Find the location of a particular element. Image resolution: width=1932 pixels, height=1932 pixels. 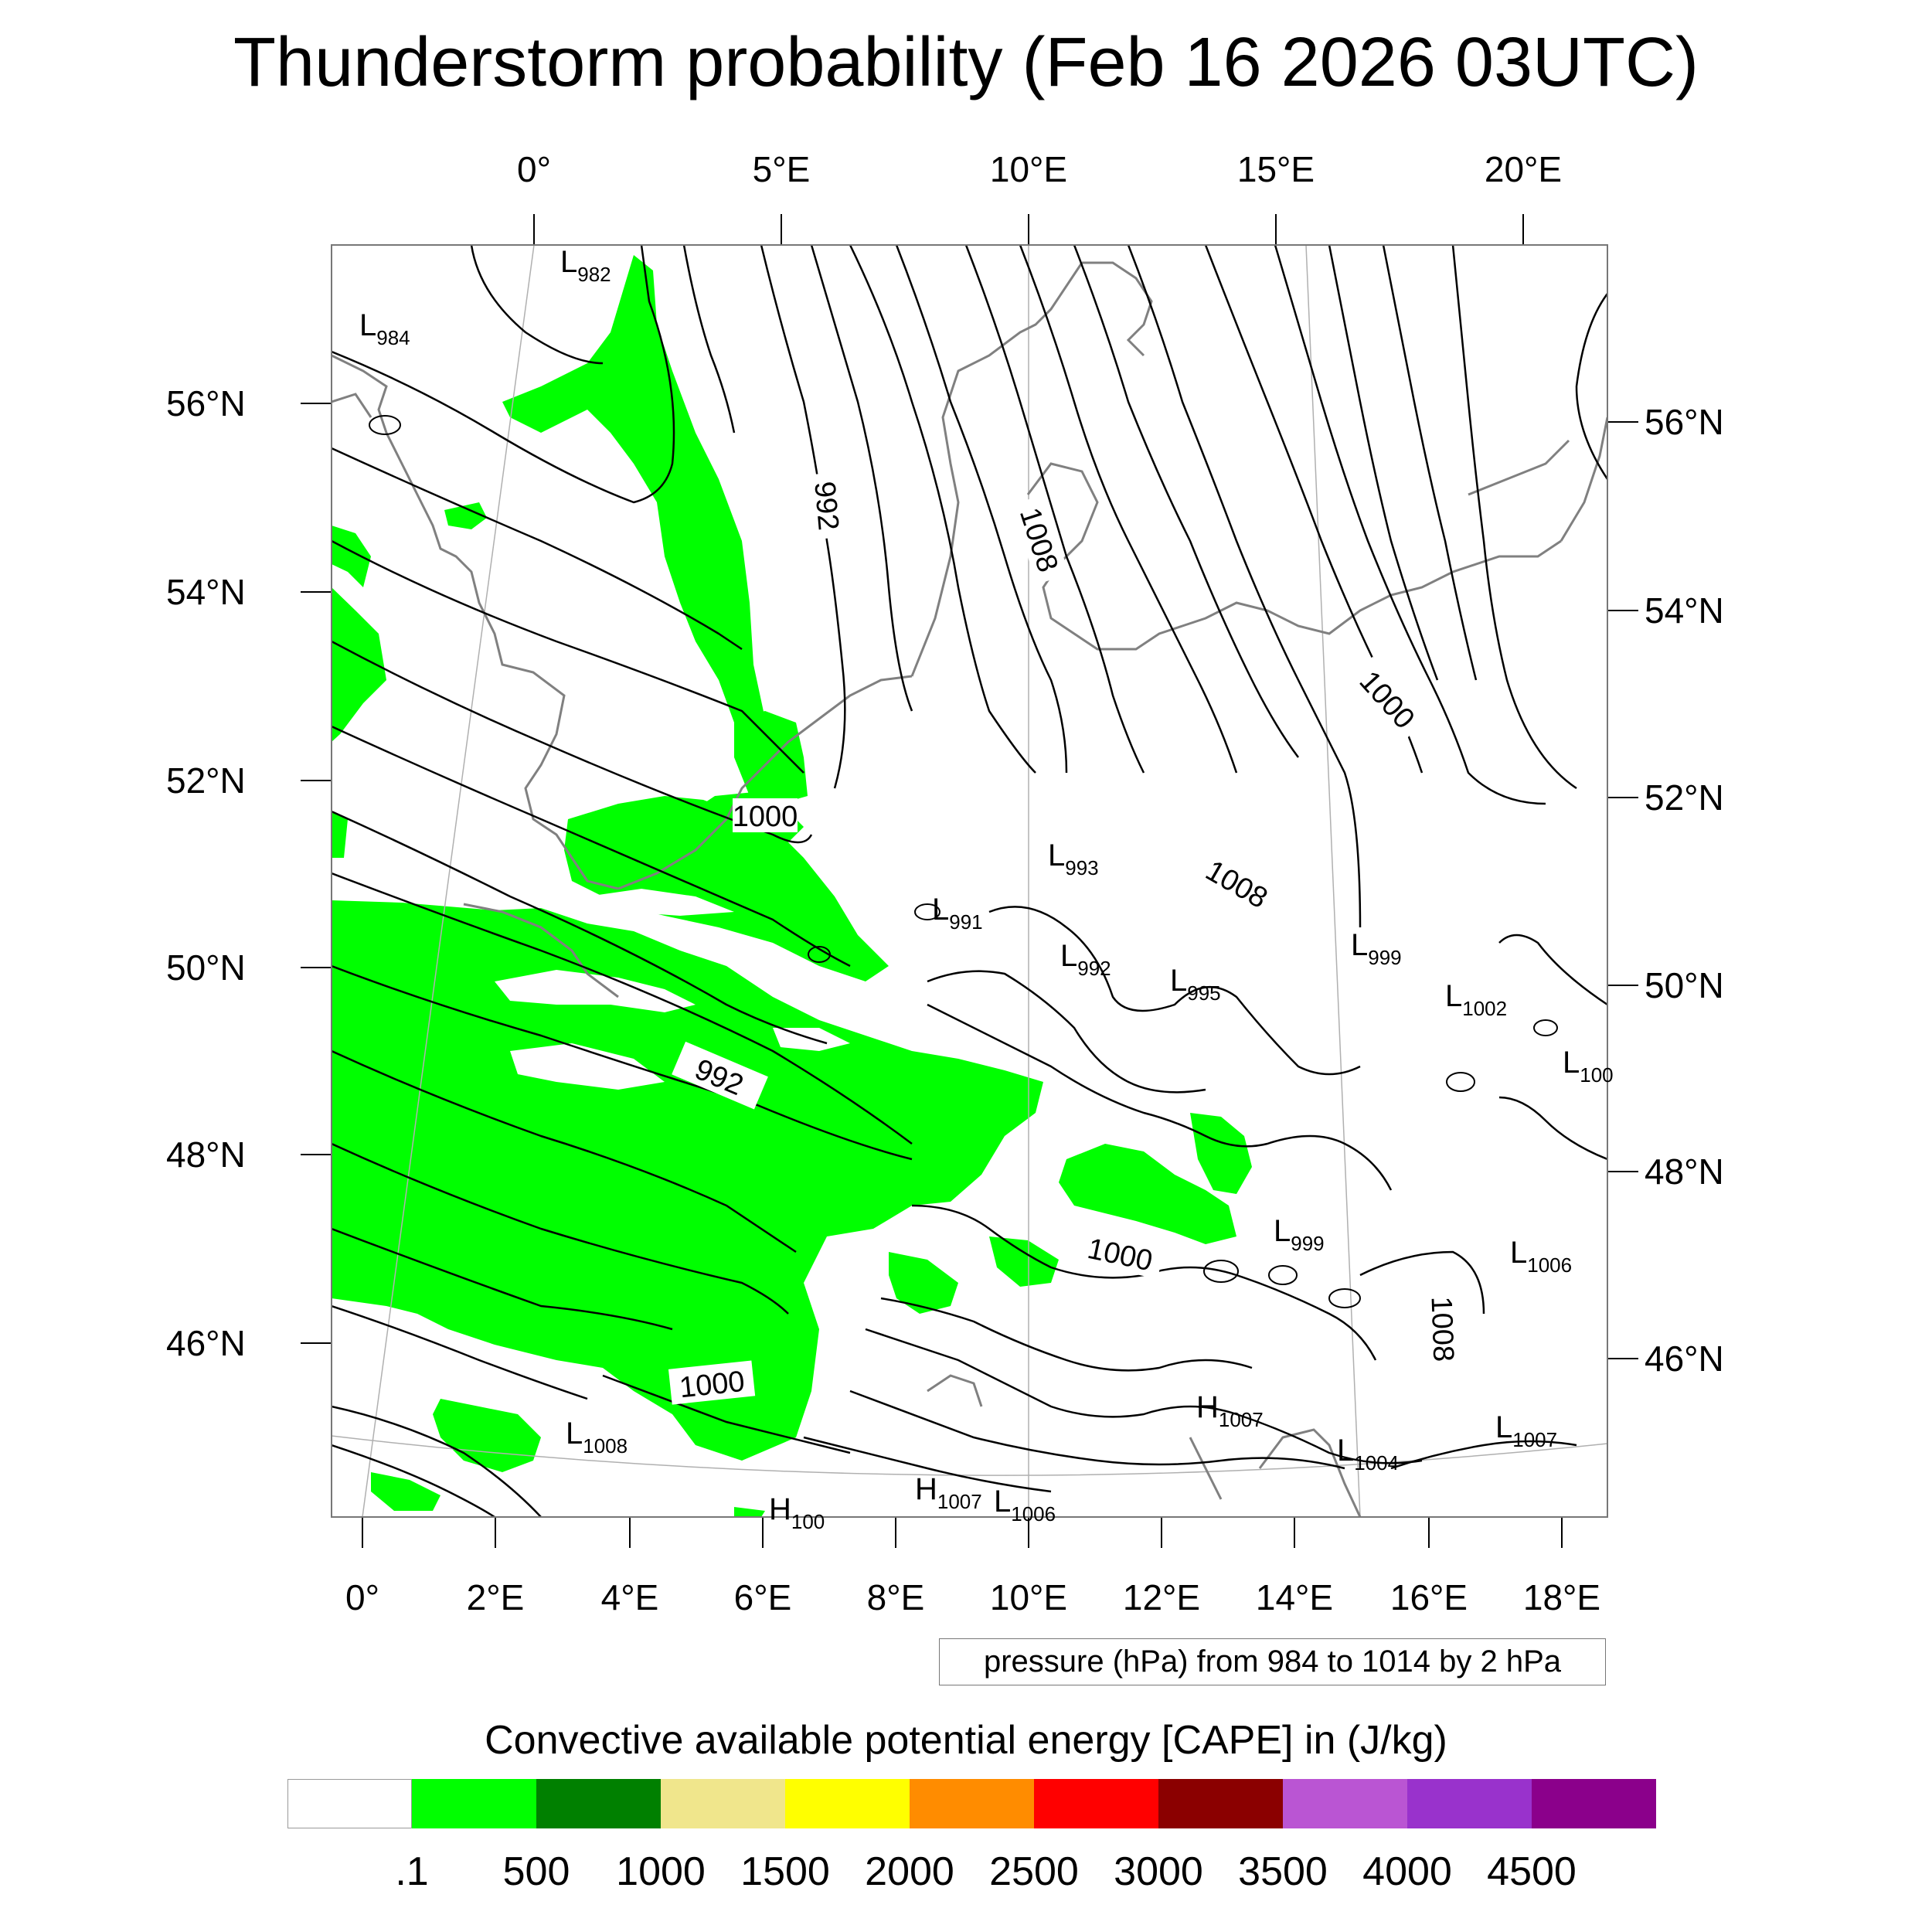

top-lon-tick: 5°E is located at coordinates (781, 169).